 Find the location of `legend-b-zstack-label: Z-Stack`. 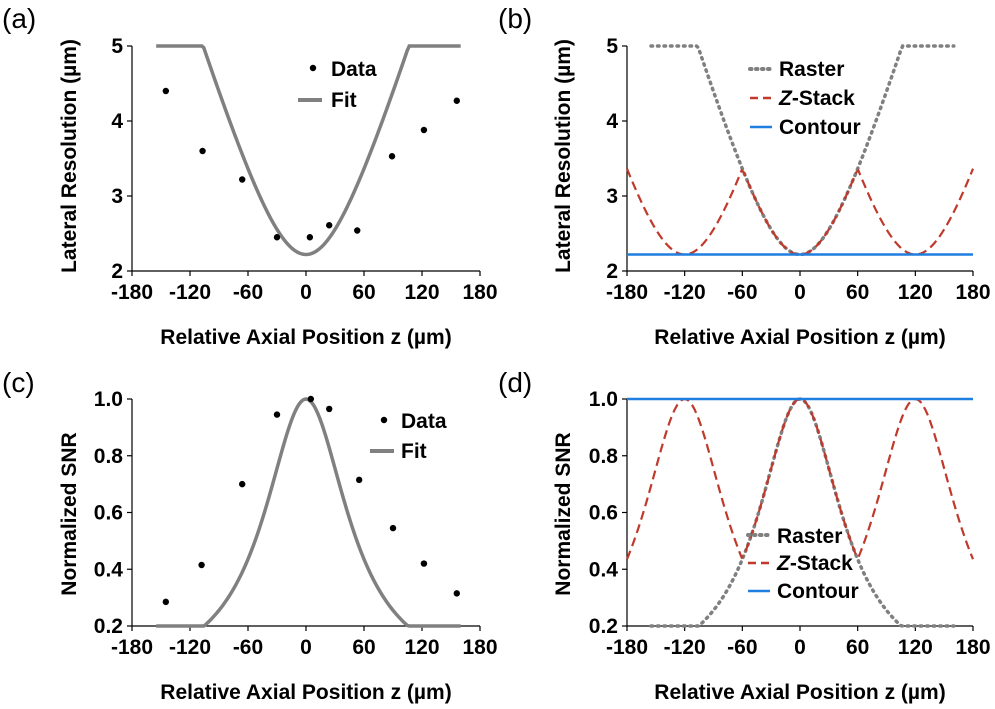

legend-b-zstack-label: Z-Stack is located at coordinates (816, 98).